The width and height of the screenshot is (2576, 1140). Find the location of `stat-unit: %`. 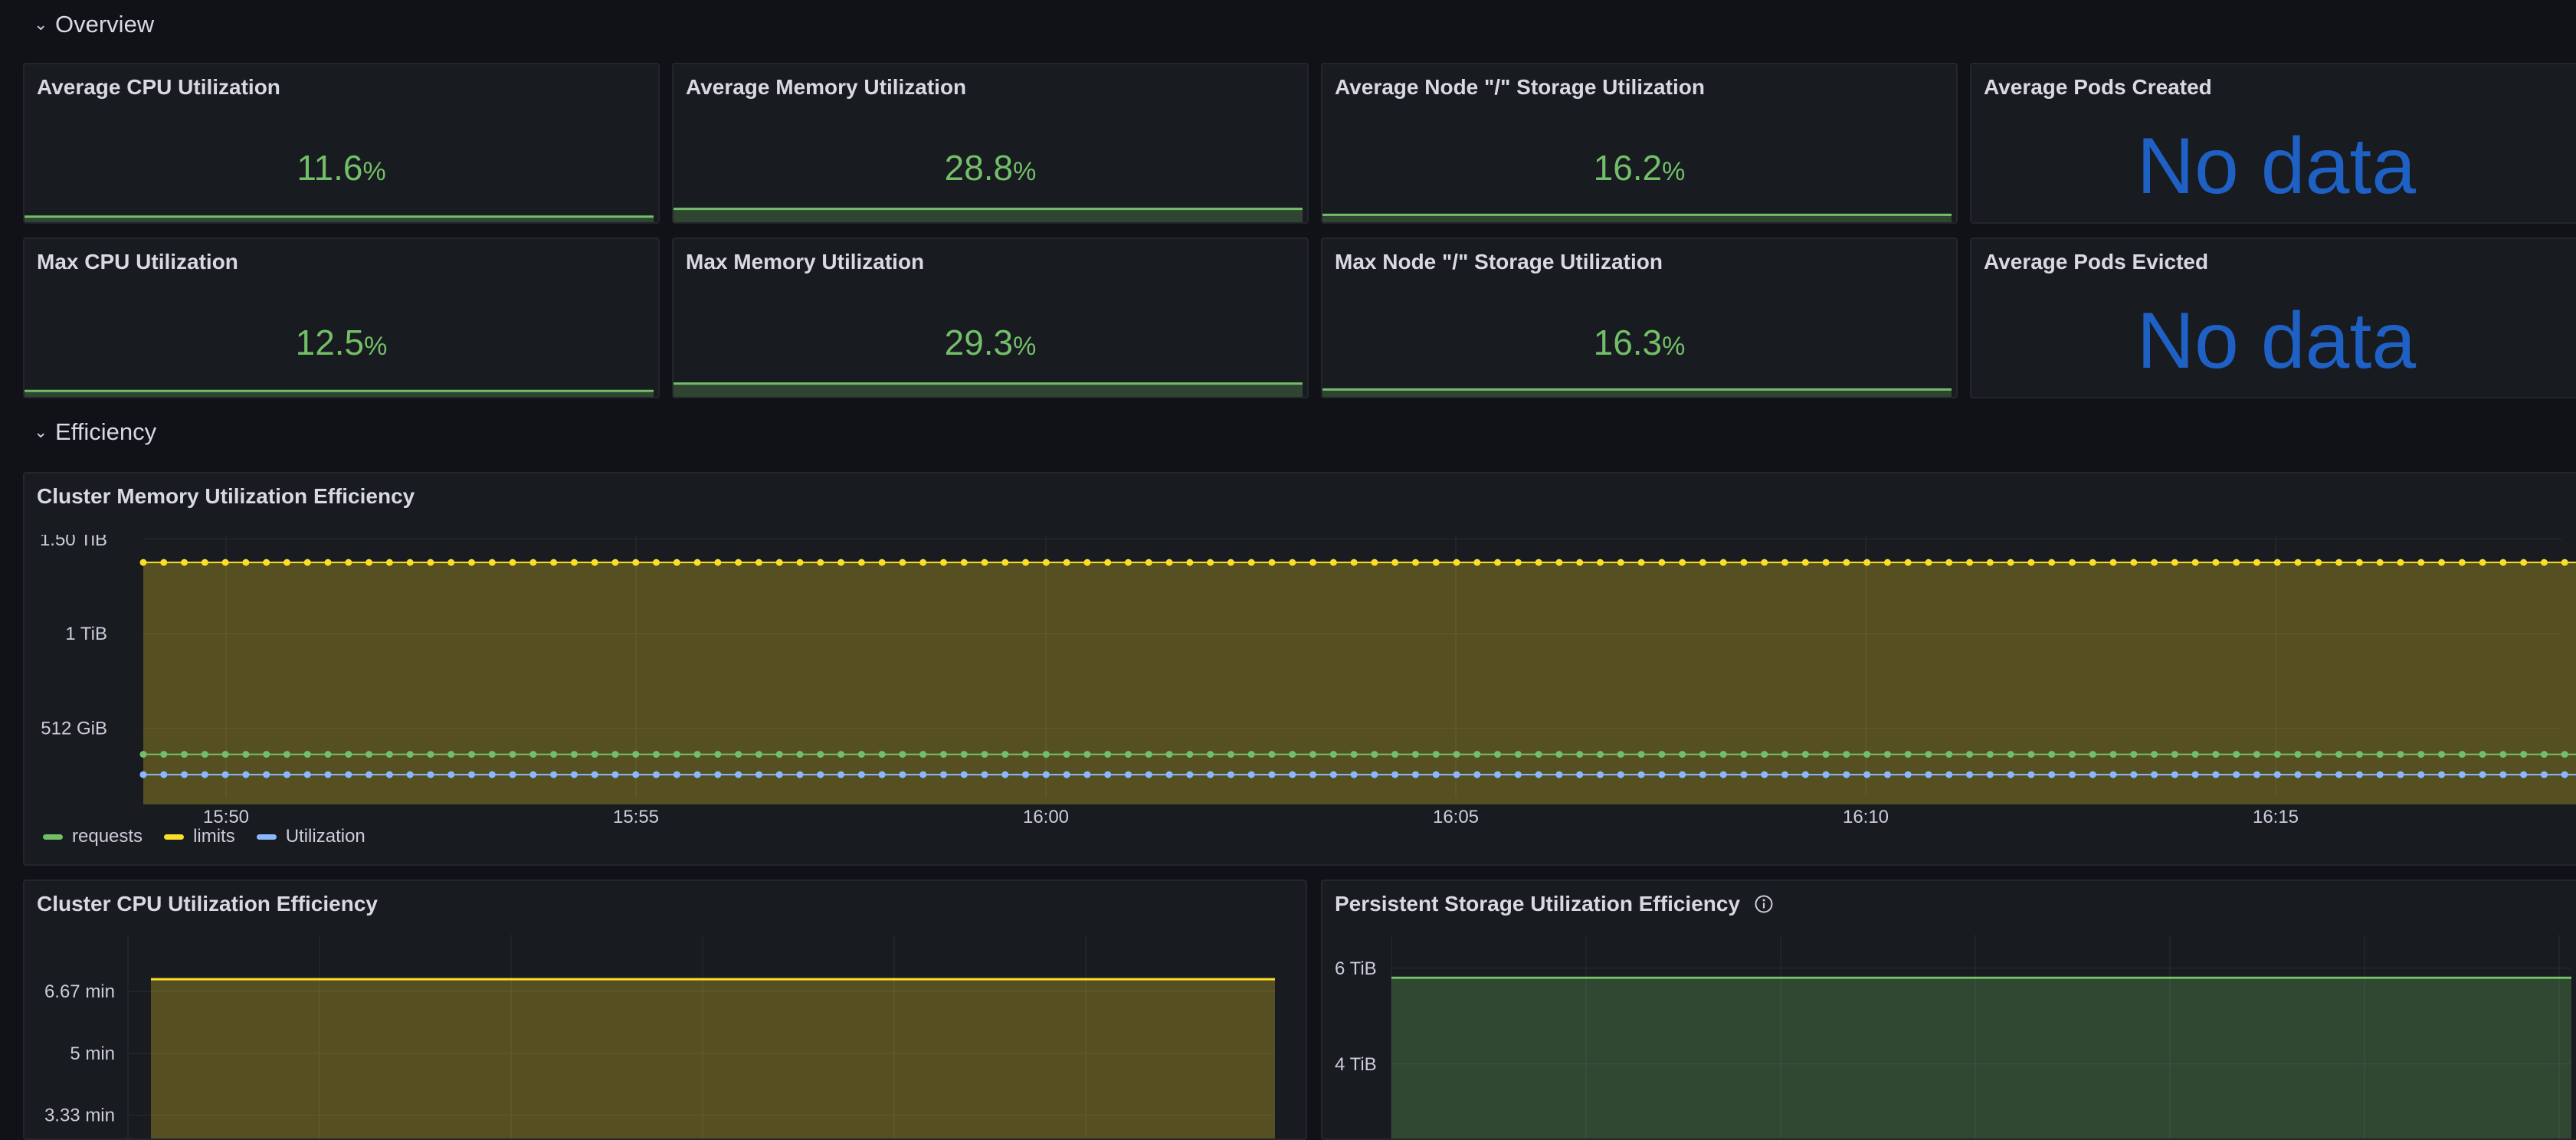

stat-unit: % is located at coordinates (374, 171).